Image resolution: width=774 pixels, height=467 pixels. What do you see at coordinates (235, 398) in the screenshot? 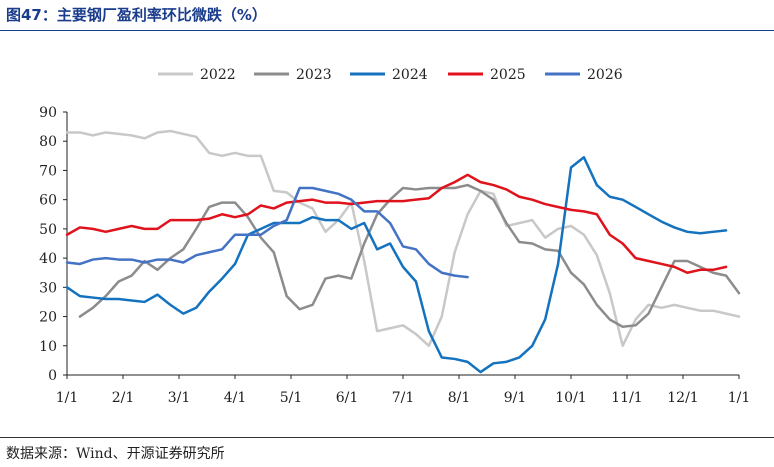
I see `x-tick-label: 4/1` at bounding box center [235, 398].